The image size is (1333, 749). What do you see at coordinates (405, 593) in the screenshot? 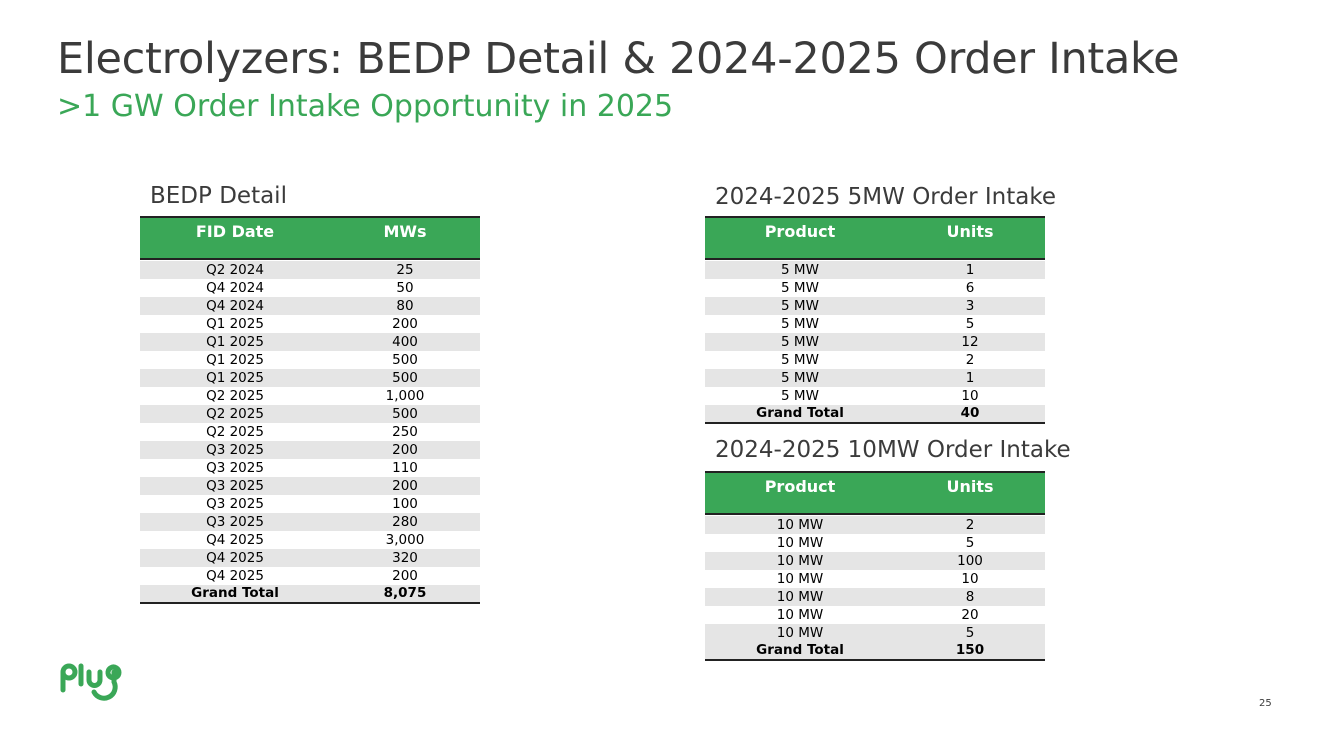
I see `total-value: 8,075` at bounding box center [405, 593].